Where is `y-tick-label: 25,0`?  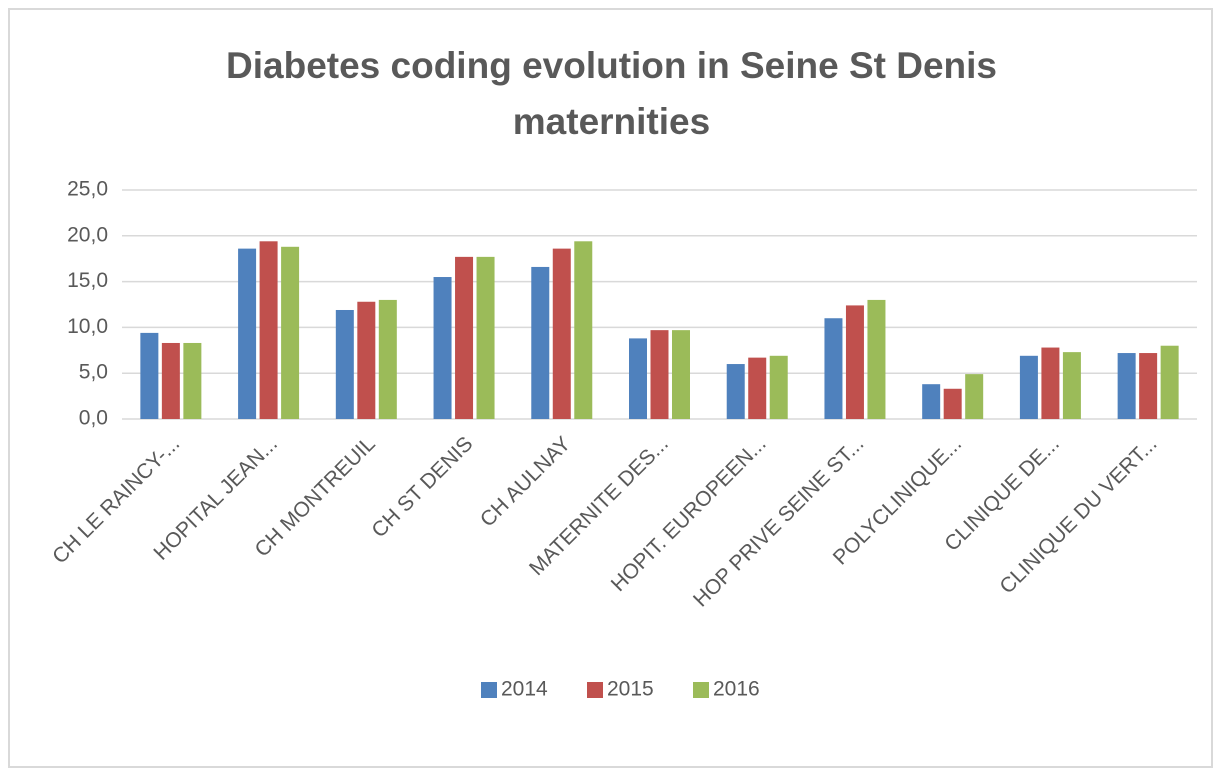
y-tick-label: 25,0 is located at coordinates (87, 189).